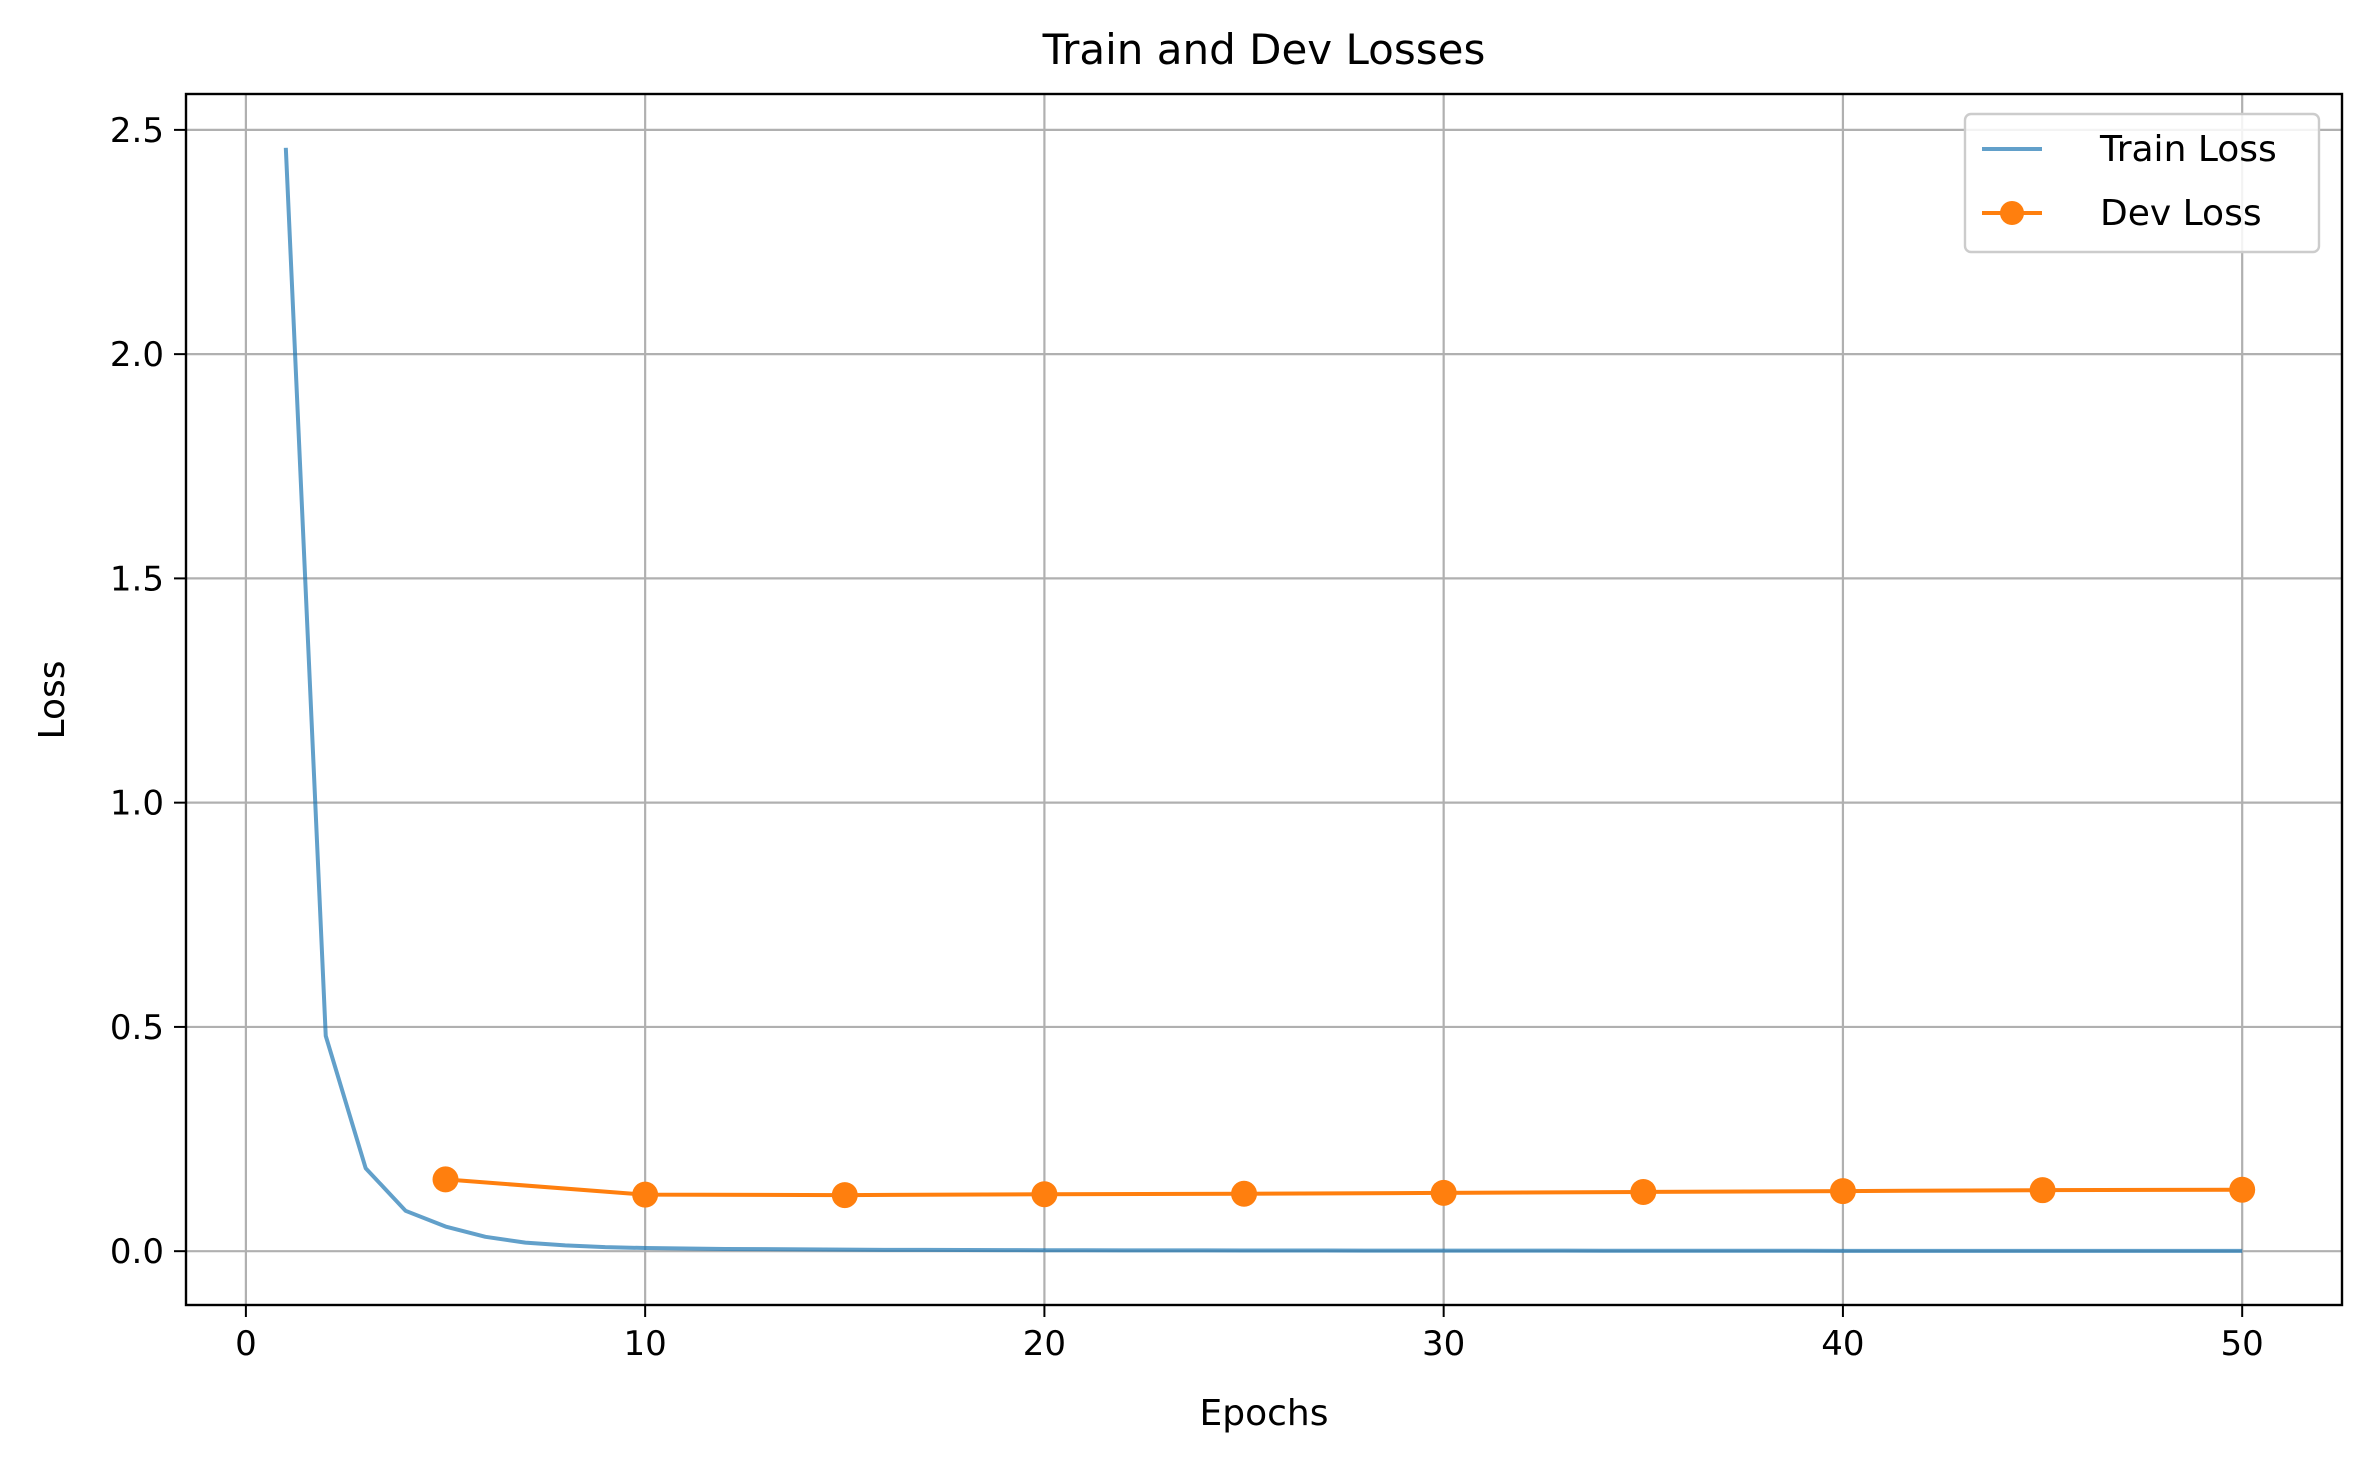 This screenshot has width=2370, height=1466. Describe the element at coordinates (137, 579) in the screenshot. I see `y-tick-label: 1.5` at that location.